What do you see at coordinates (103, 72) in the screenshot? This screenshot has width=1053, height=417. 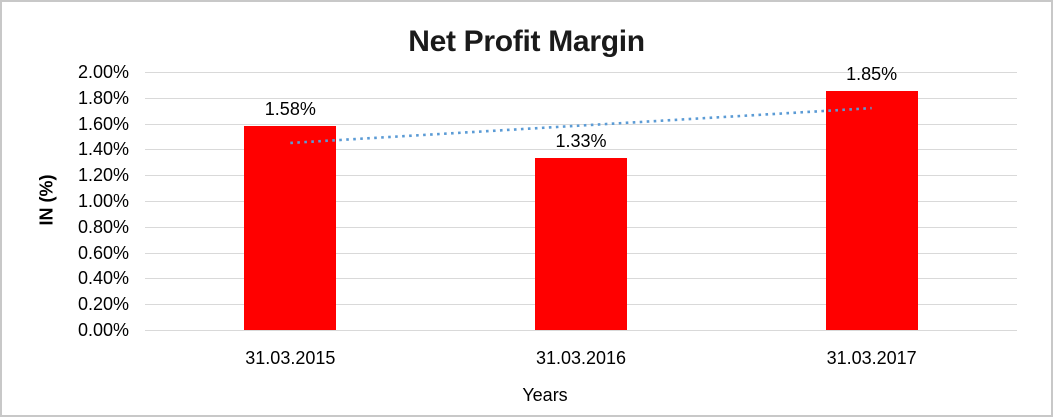 I see `y-tick-label: 2.00%` at bounding box center [103, 72].